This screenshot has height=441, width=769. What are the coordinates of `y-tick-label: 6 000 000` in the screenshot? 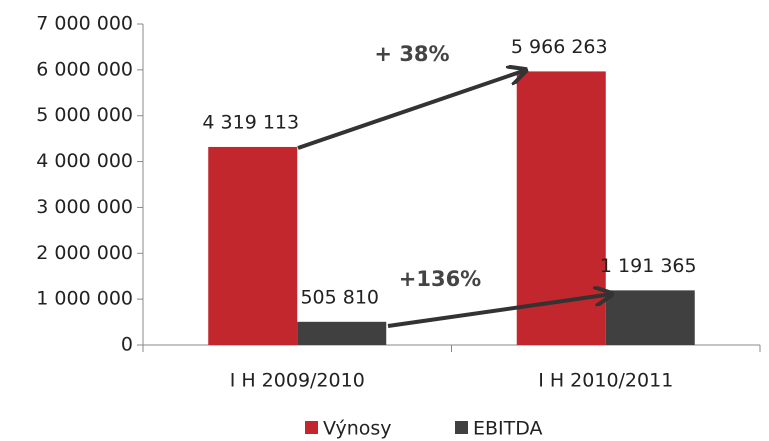 It's located at (84, 69).